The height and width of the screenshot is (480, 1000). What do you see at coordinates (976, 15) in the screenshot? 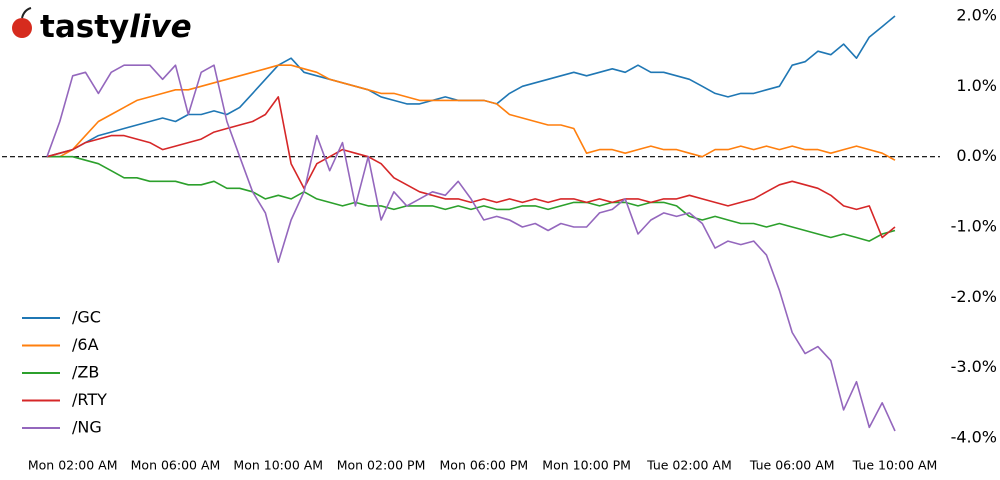
I see `y-tick-label: 2.0%` at bounding box center [976, 15].